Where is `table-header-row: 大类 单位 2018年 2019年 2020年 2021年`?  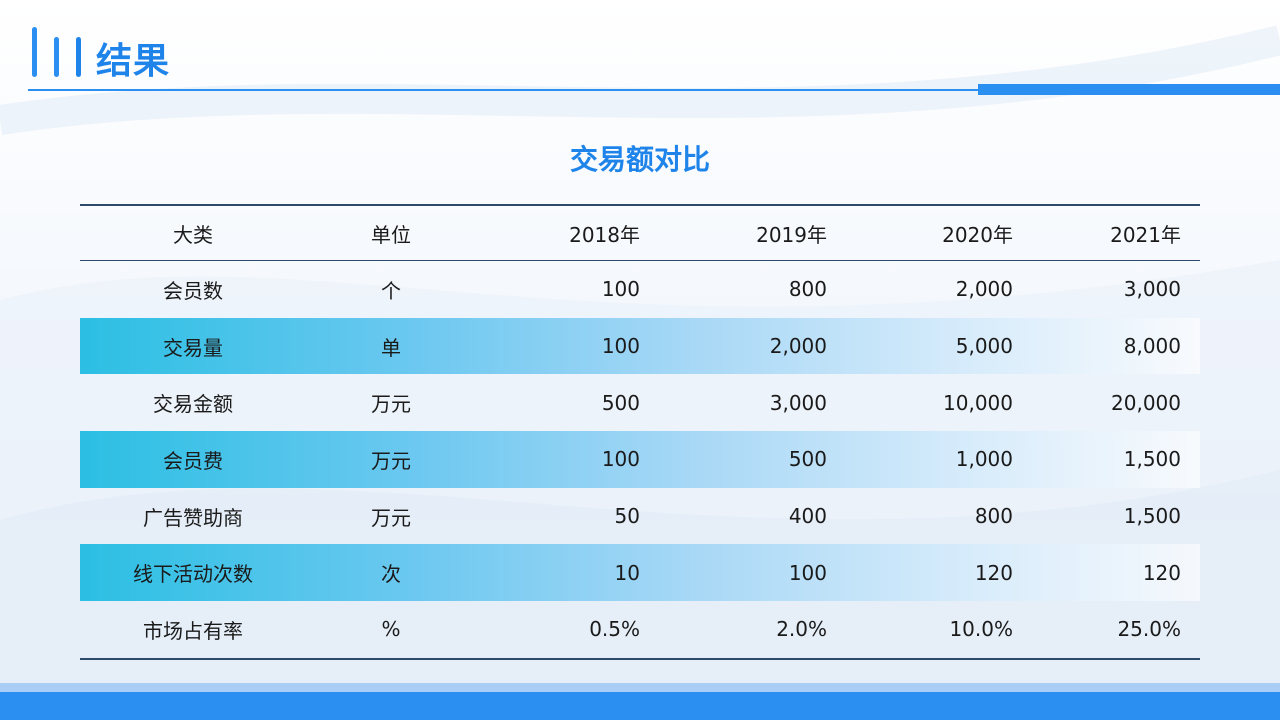 table-header-row: 大类 单位 2018年 2019年 2020年 2021年 is located at coordinates (640, 233).